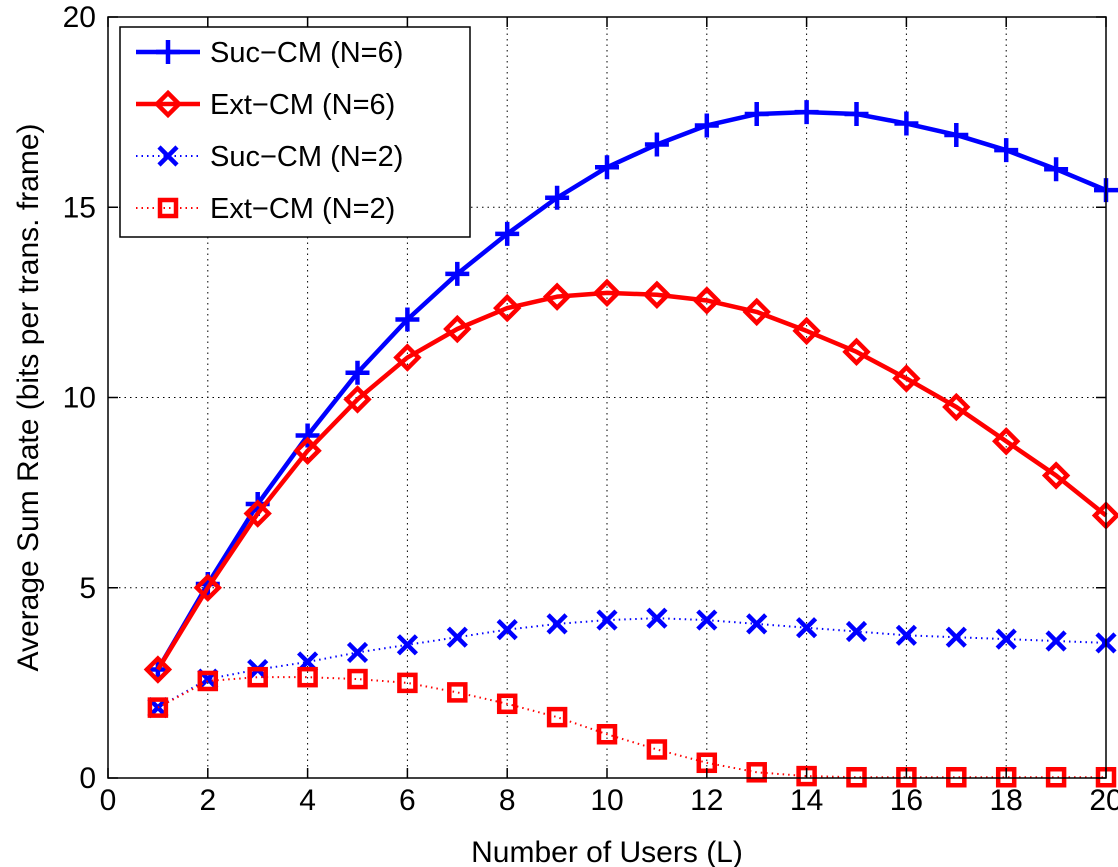 This screenshot has width=1118, height=867. I want to click on legend-label: Ext−CM (N=6), so click(302, 105).